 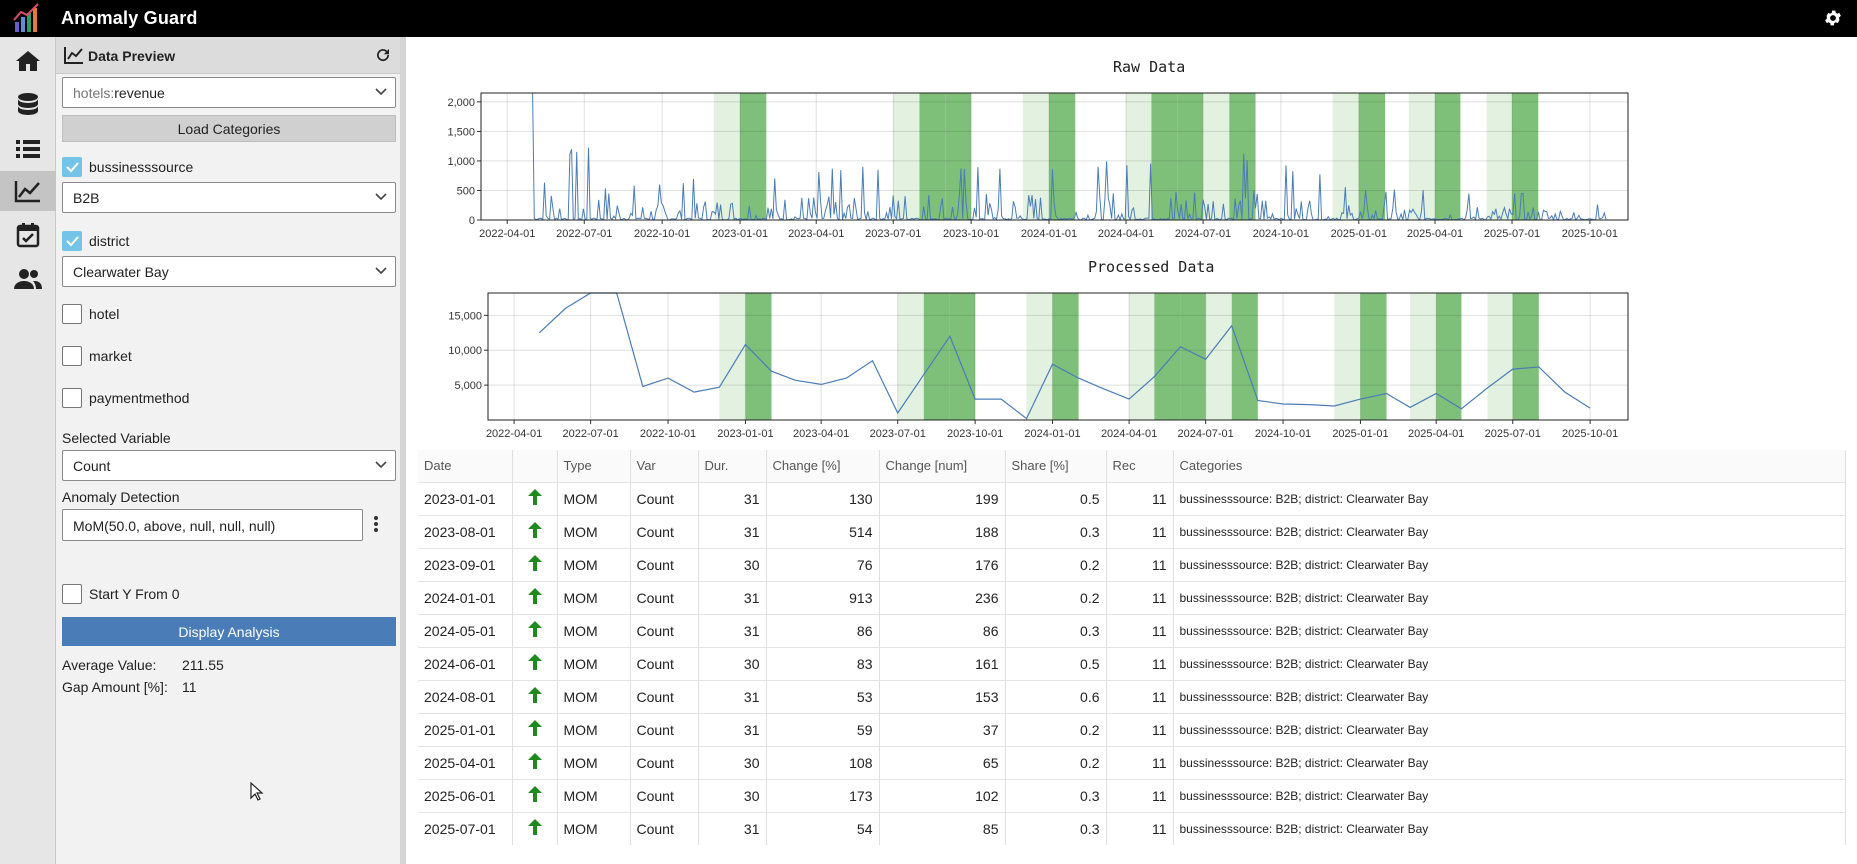 I want to click on x-tick-label: 2024-04-01, so click(x=1126, y=234).